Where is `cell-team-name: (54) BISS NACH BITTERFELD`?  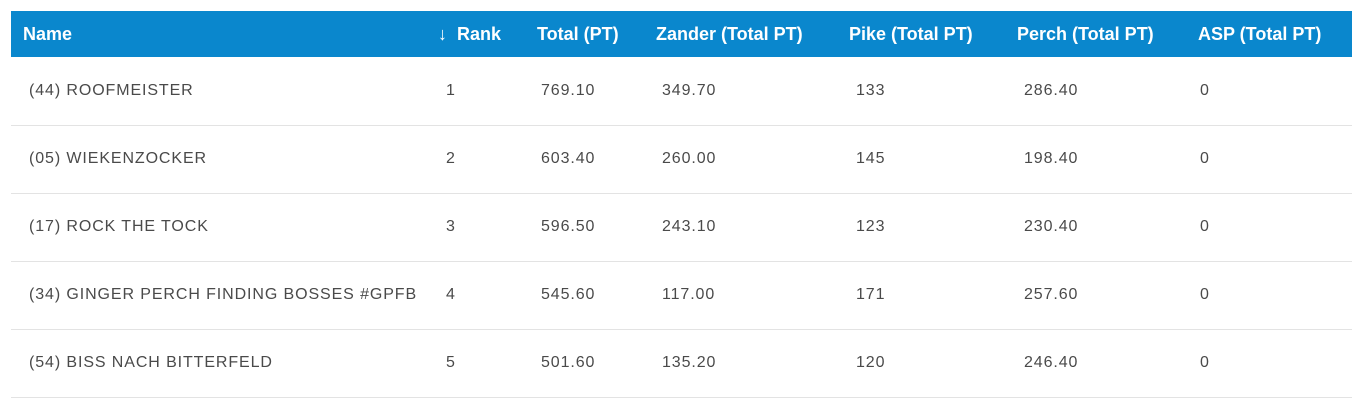 cell-team-name: (54) BISS NACH BITTERFELD is located at coordinates (151, 362).